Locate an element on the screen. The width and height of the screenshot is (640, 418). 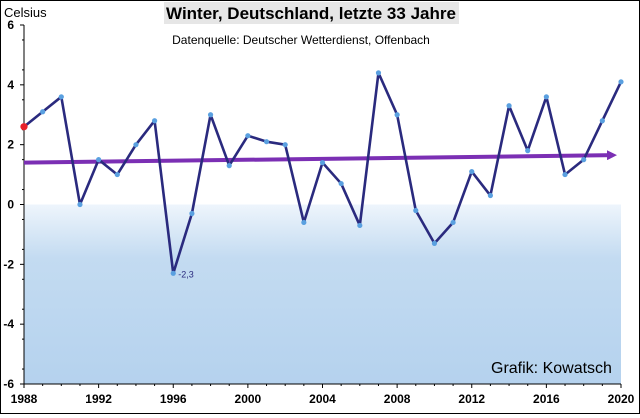
annotations: -2,3 is located at coordinates (186, 274).